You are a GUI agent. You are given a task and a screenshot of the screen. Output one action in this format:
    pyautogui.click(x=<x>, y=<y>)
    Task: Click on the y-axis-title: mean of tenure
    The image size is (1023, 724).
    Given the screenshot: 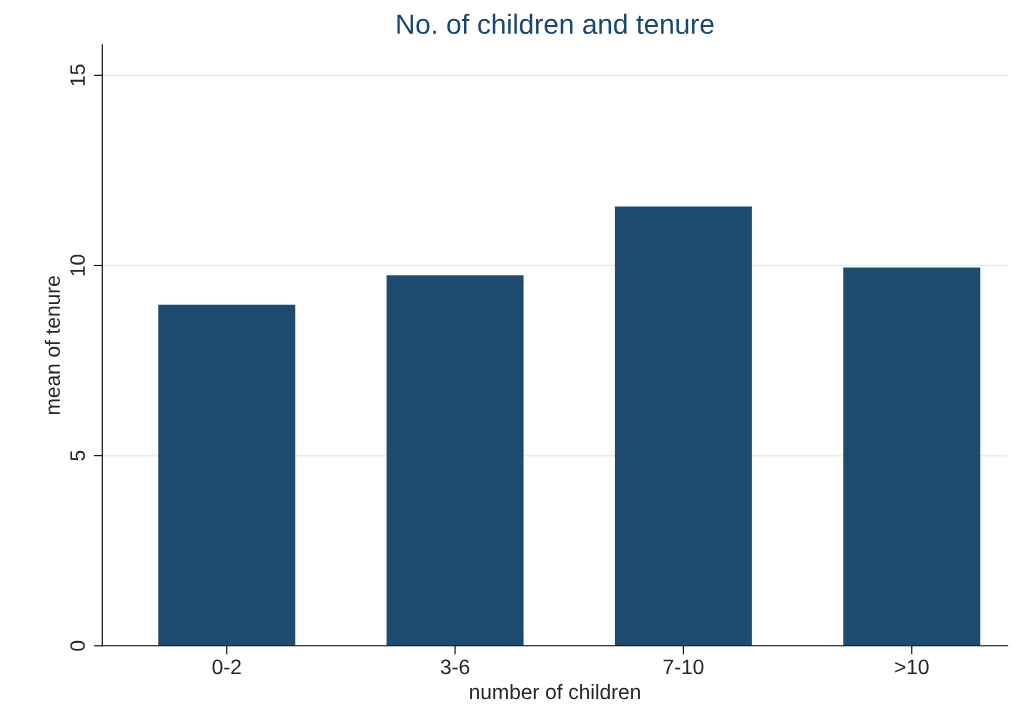 What is the action you would take?
    pyautogui.click(x=52, y=345)
    